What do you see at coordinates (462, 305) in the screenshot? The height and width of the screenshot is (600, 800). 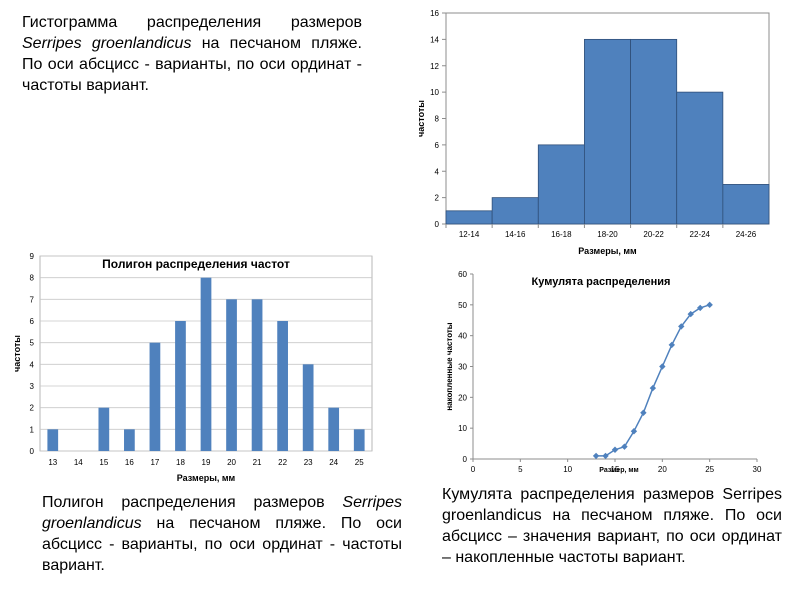 I see `y-tick-label: 50` at bounding box center [462, 305].